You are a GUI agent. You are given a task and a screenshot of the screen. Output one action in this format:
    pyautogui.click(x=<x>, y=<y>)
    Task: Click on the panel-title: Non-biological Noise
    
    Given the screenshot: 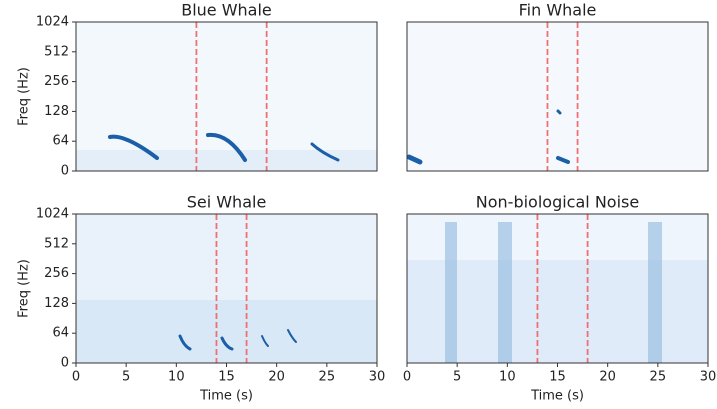 What is the action you would take?
    pyautogui.click(x=557, y=202)
    